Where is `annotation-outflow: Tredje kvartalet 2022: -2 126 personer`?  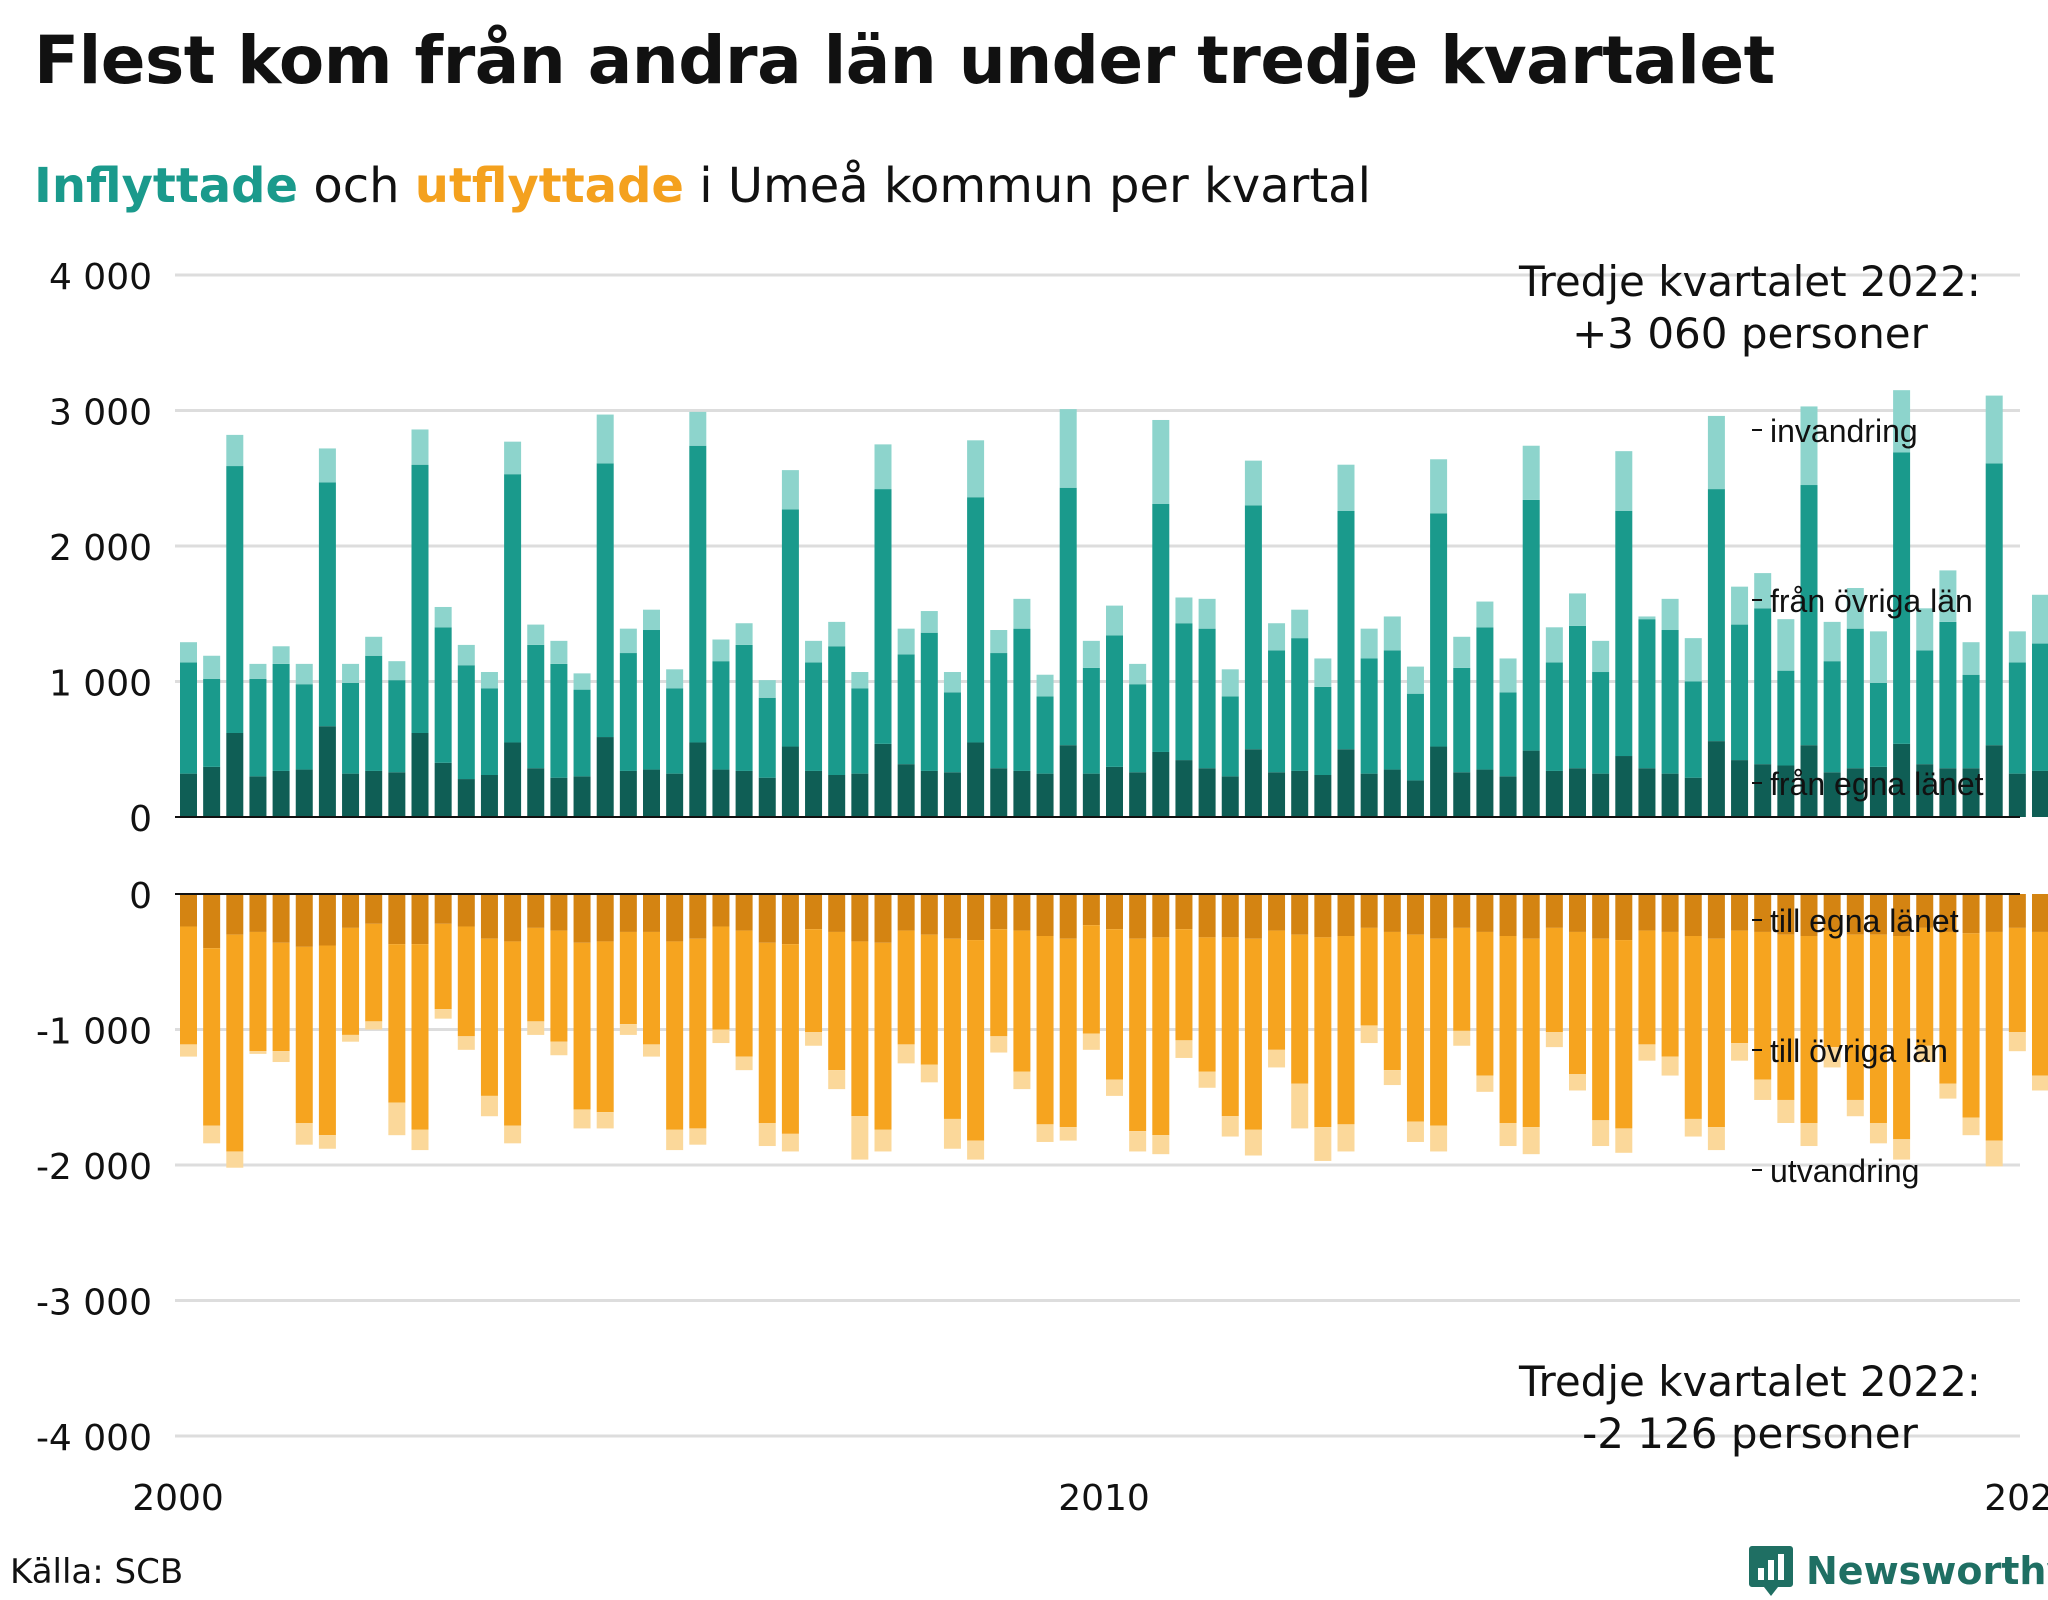
annotation-outflow: Tredje kvartalet 2022: -2 126 personer is located at coordinates (1744, 1408).